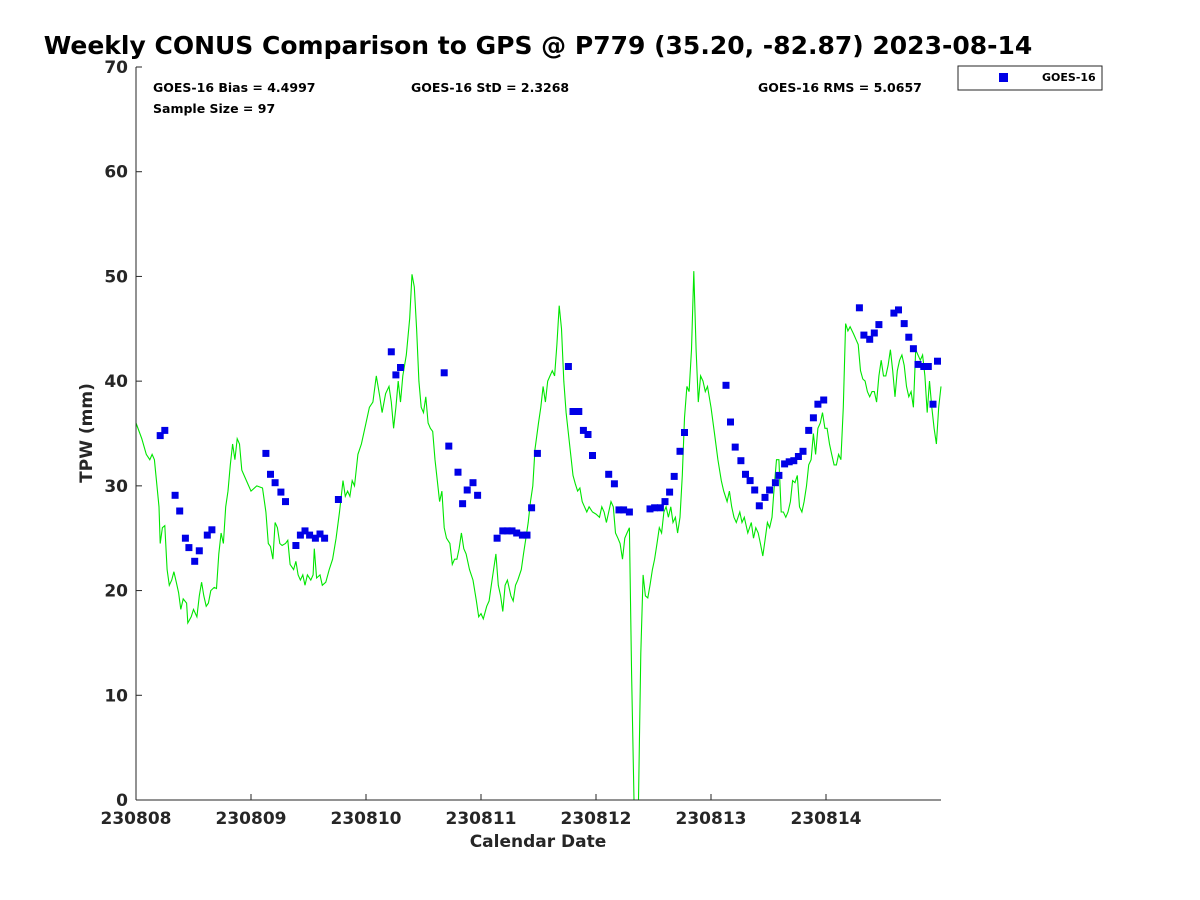  Describe the element at coordinates (366, 819) in the screenshot. I see `x-tick-label: 230810` at that location.